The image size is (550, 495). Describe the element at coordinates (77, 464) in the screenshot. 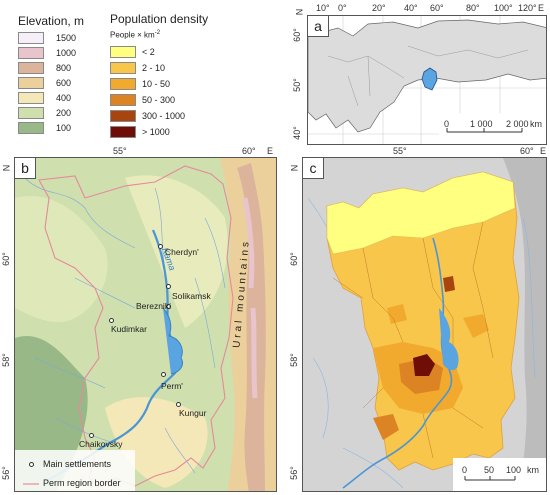

I see `legend-settlements-label: Main settlements` at that location.